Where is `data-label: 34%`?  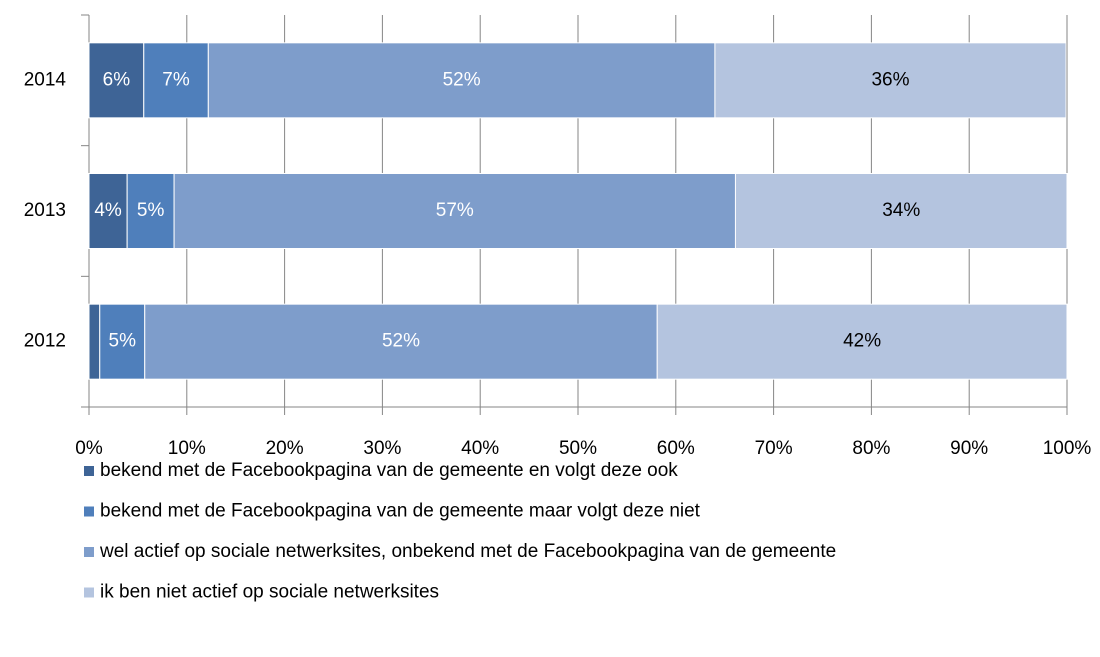
data-label: 34% is located at coordinates (901, 210).